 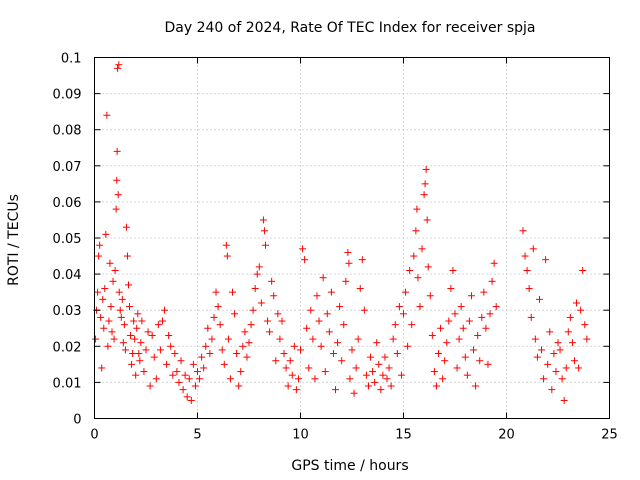 I want to click on x-tick-label: 15, so click(x=403, y=435).